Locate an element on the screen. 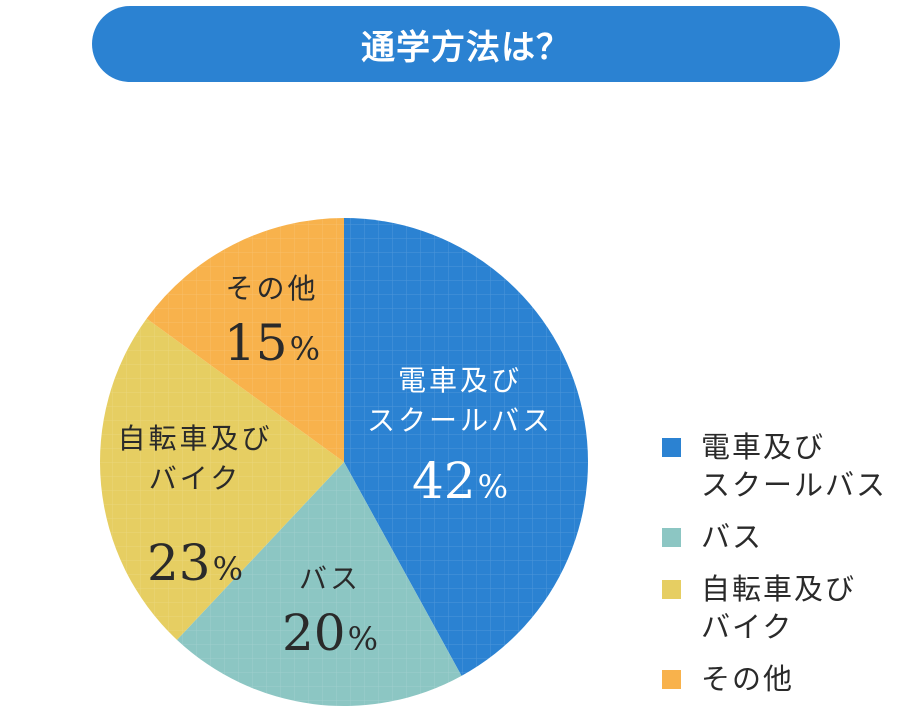 Image resolution: width=920 pixels, height=720 pixels. legend-item-bike: 自転車及び バイク is located at coordinates (787, 608).